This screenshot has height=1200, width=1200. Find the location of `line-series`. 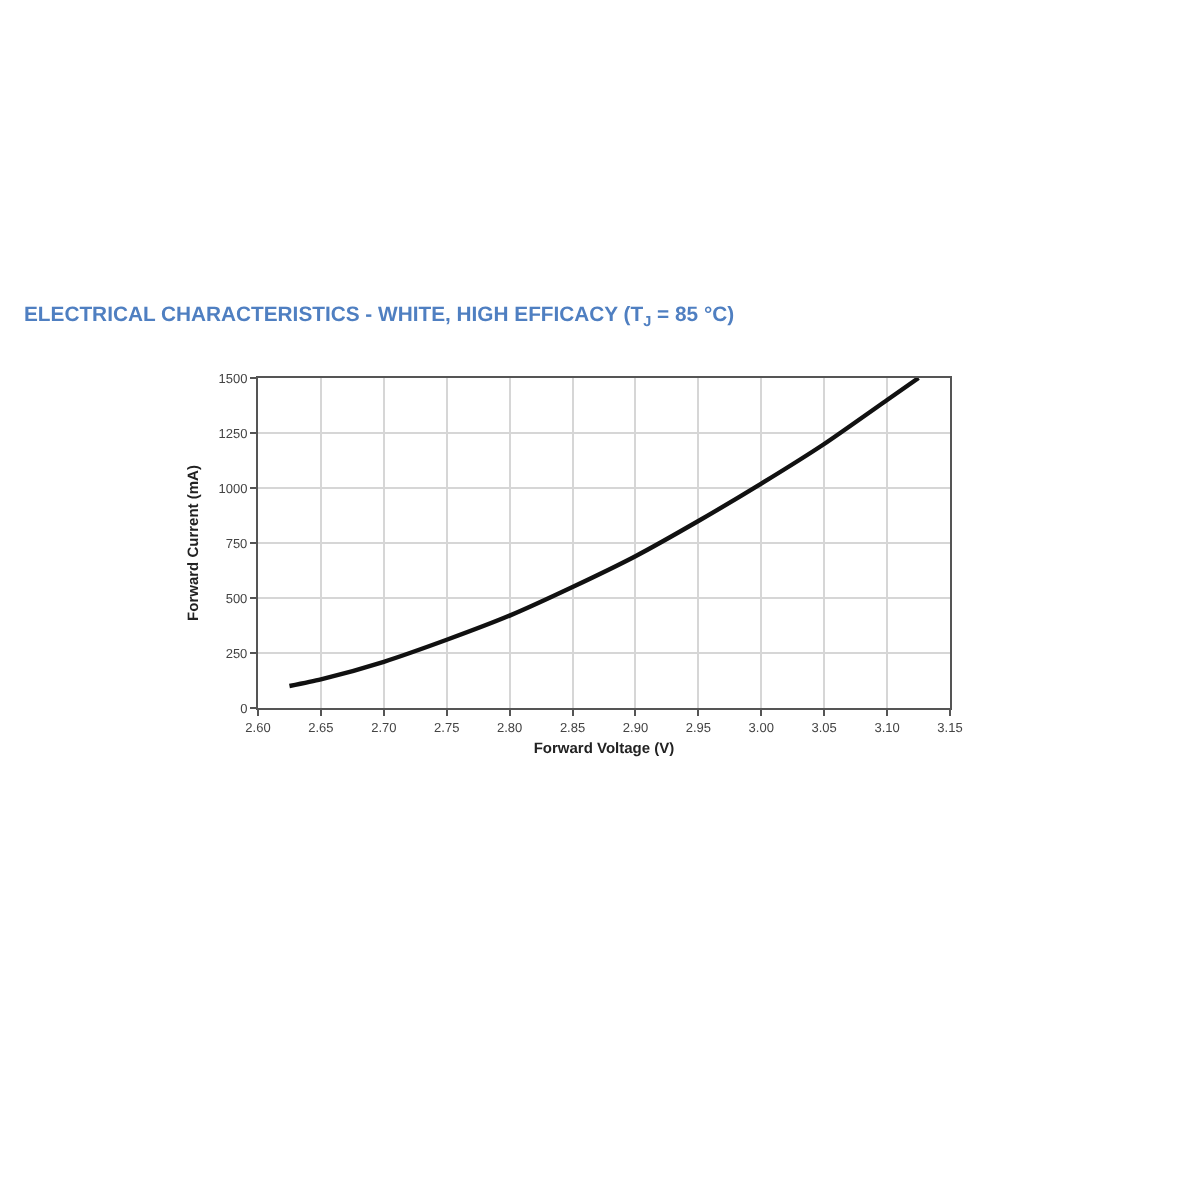

line-series is located at coordinates (604, 533).